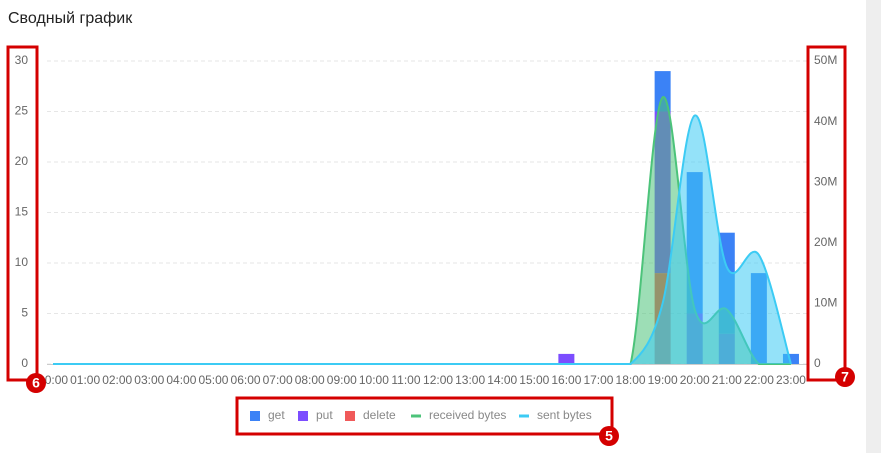 This screenshot has height=453, width=881. Describe the element at coordinates (85, 380) in the screenshot. I see `x-tick-label: 01:00` at that location.